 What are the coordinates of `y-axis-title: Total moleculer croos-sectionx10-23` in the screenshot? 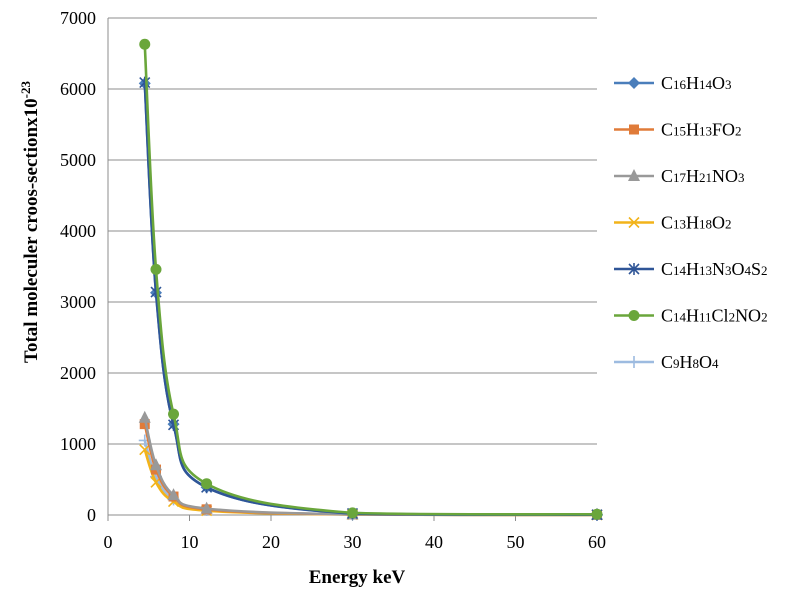 It's located at (30, 222).